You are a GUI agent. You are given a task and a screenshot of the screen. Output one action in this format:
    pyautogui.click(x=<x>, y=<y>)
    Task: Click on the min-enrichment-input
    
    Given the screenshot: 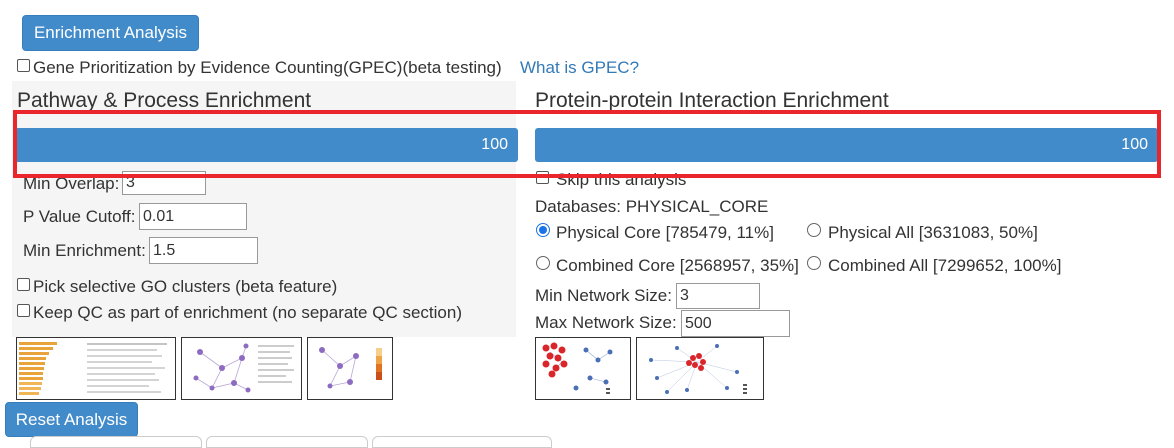 What is the action you would take?
    pyautogui.click(x=203, y=250)
    